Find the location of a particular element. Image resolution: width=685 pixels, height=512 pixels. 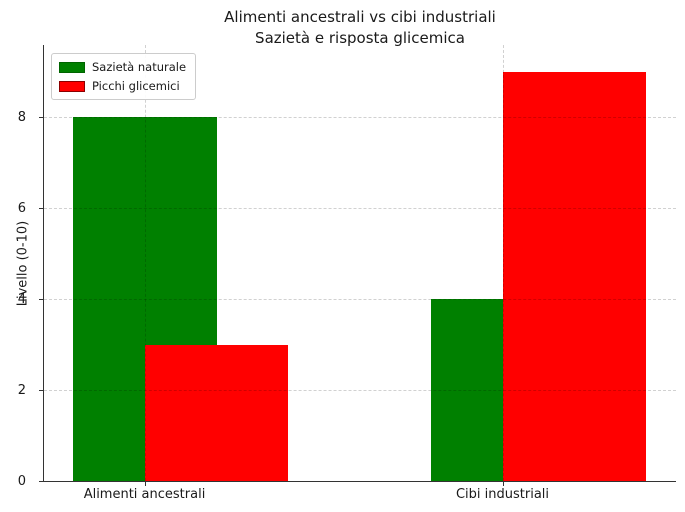

chart-title-line2: Sazietà e risposta glicemica is located at coordinates (360, 38).